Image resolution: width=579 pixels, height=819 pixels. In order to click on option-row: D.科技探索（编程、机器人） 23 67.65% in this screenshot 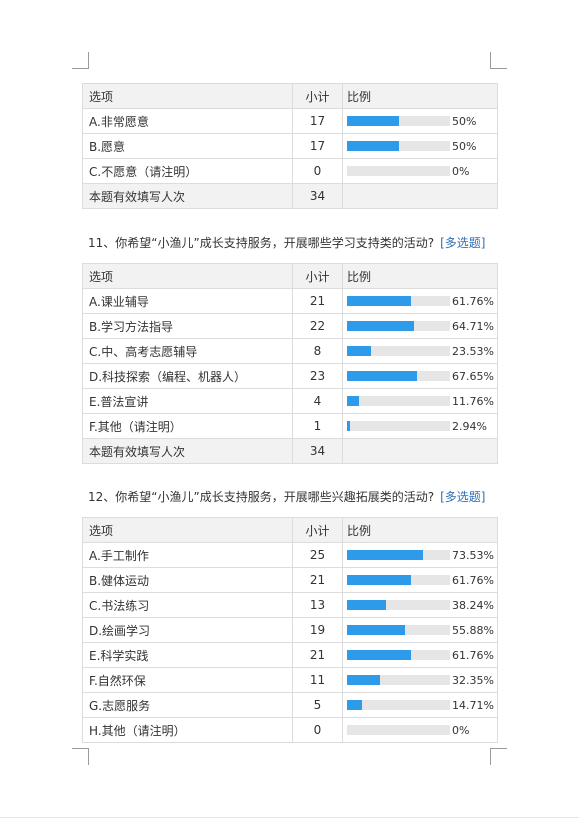, I will do `click(290, 376)`.